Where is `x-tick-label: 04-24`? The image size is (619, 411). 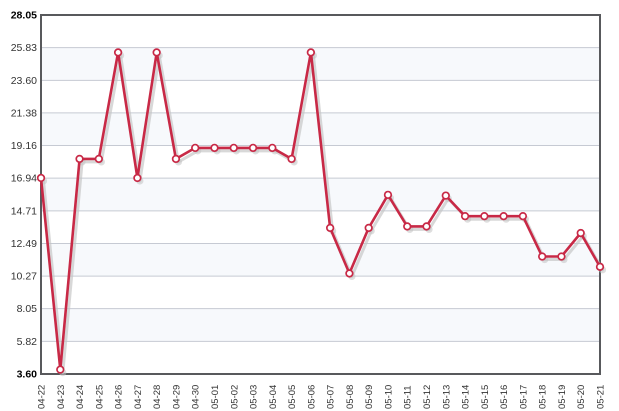
x-tick-label: 04-24 is located at coordinates (80, 397).